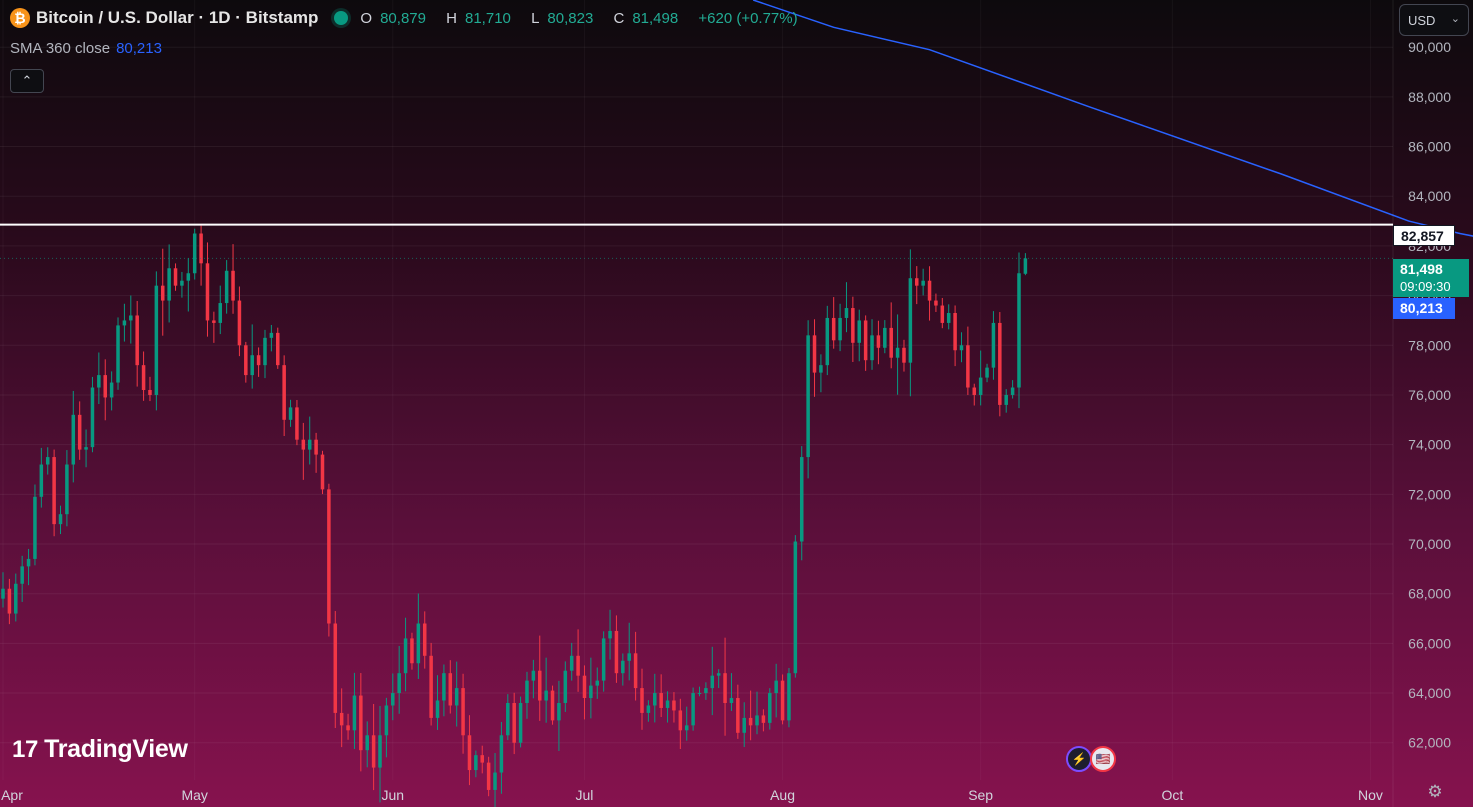 The width and height of the screenshot is (1473, 807). What do you see at coordinates (1429, 445) in the screenshot?
I see `price-tick-label: 74,000` at bounding box center [1429, 445].